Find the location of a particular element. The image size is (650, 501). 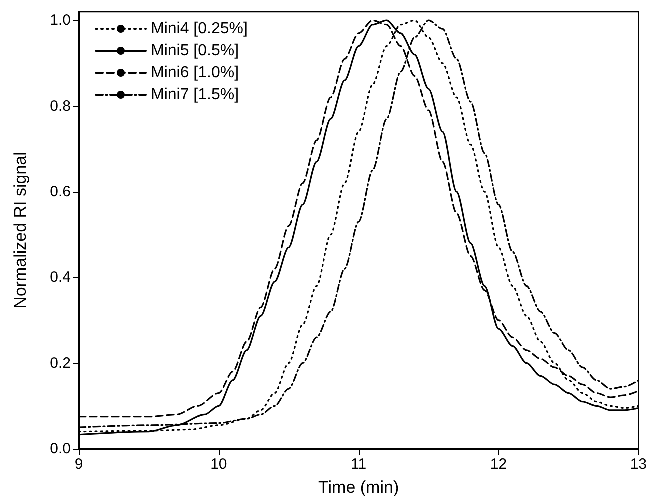

x-axis-title: Time (min) is located at coordinates (359, 487).